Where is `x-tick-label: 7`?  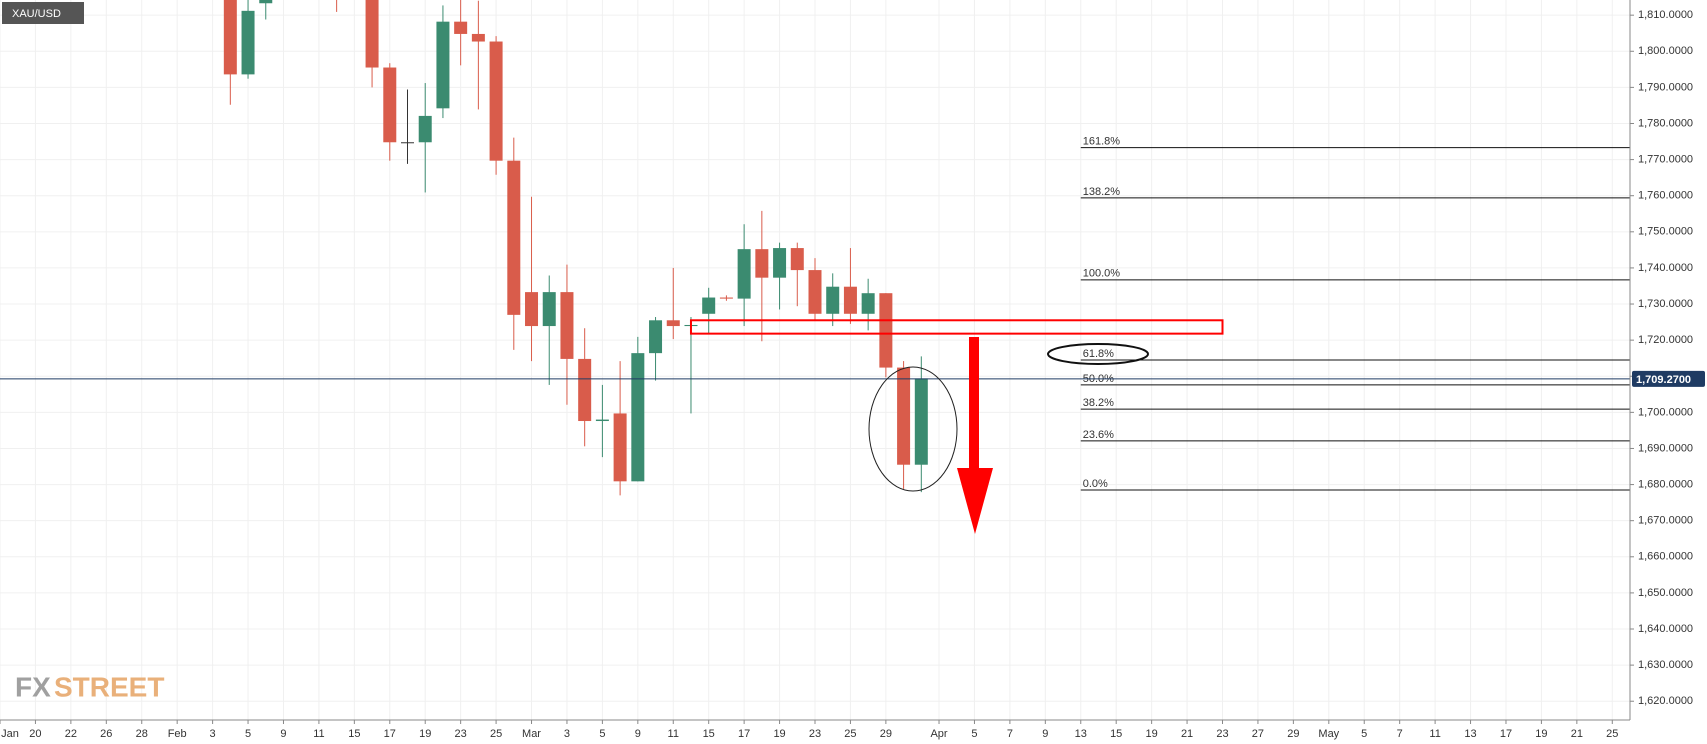 x-tick-label: 7 is located at coordinates (1010, 734).